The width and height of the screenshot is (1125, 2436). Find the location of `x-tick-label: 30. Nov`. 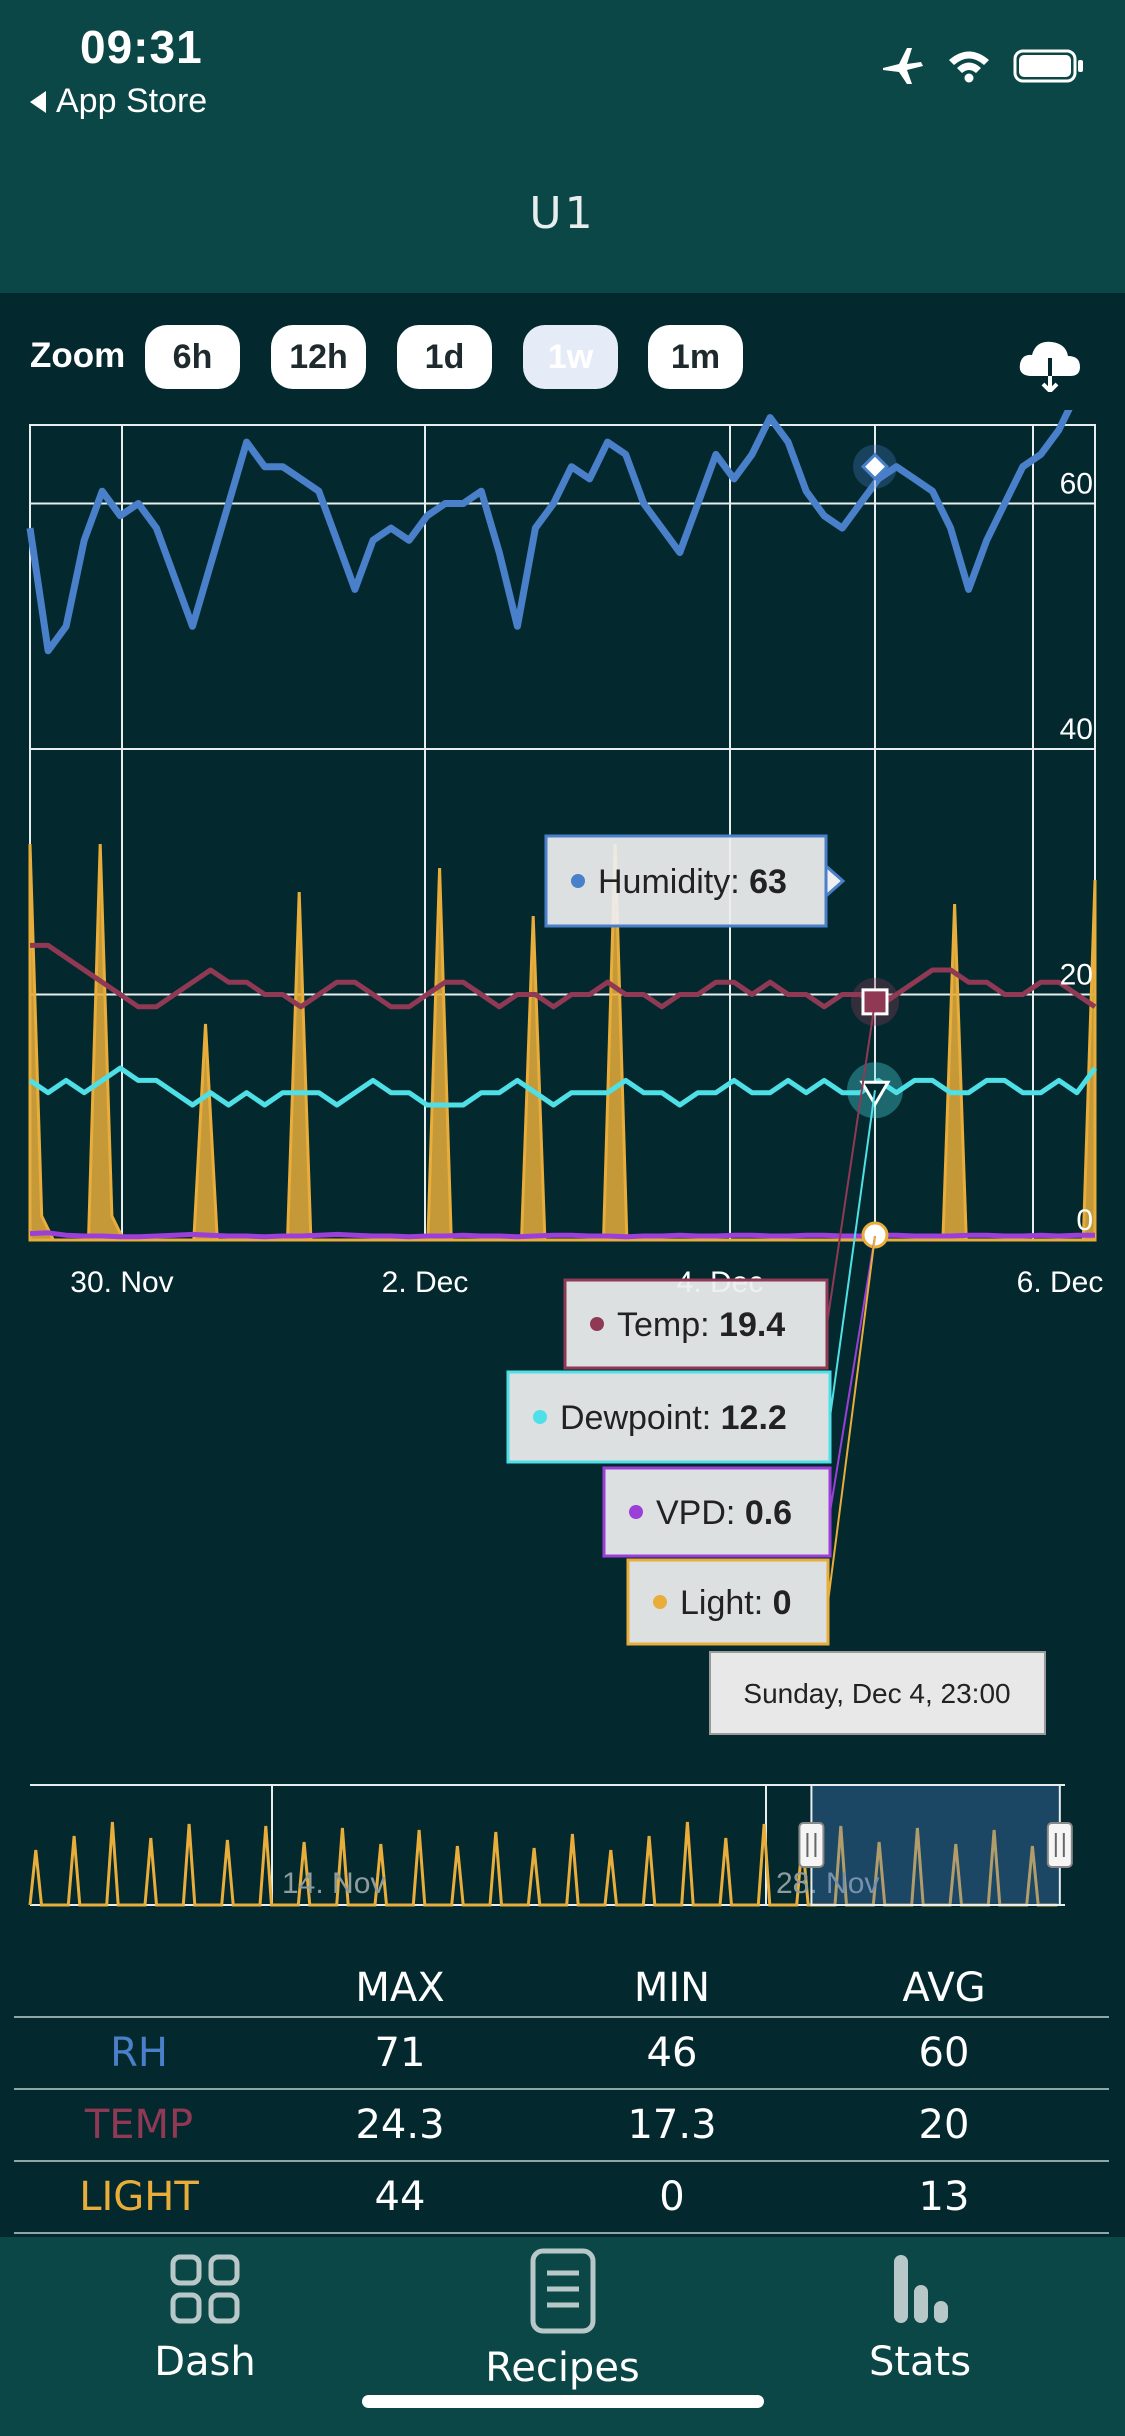

x-tick-label: 30. Nov is located at coordinates (121, 1282).